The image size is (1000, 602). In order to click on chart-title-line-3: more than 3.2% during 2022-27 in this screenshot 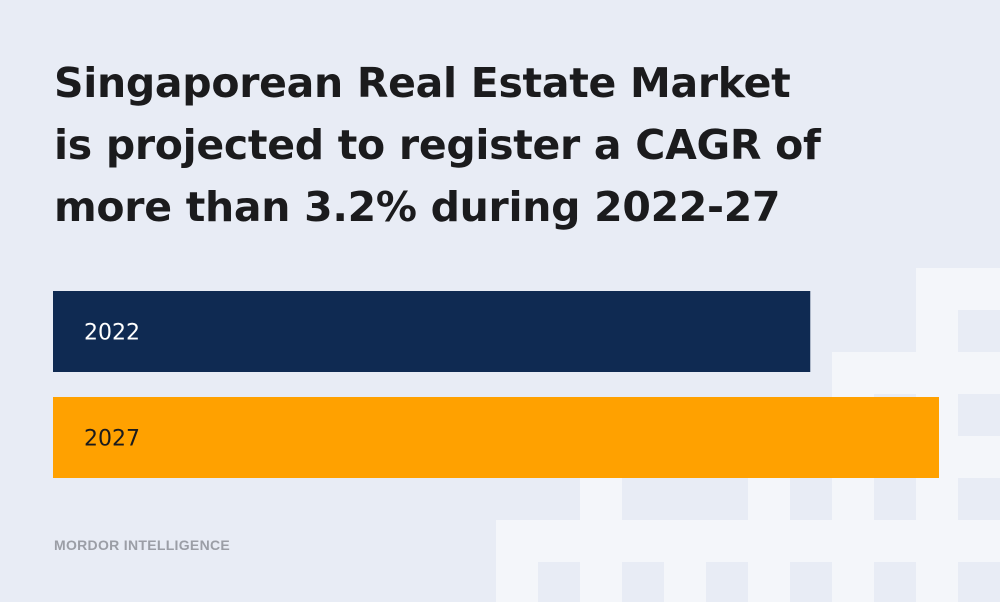, I will do `click(417, 207)`.